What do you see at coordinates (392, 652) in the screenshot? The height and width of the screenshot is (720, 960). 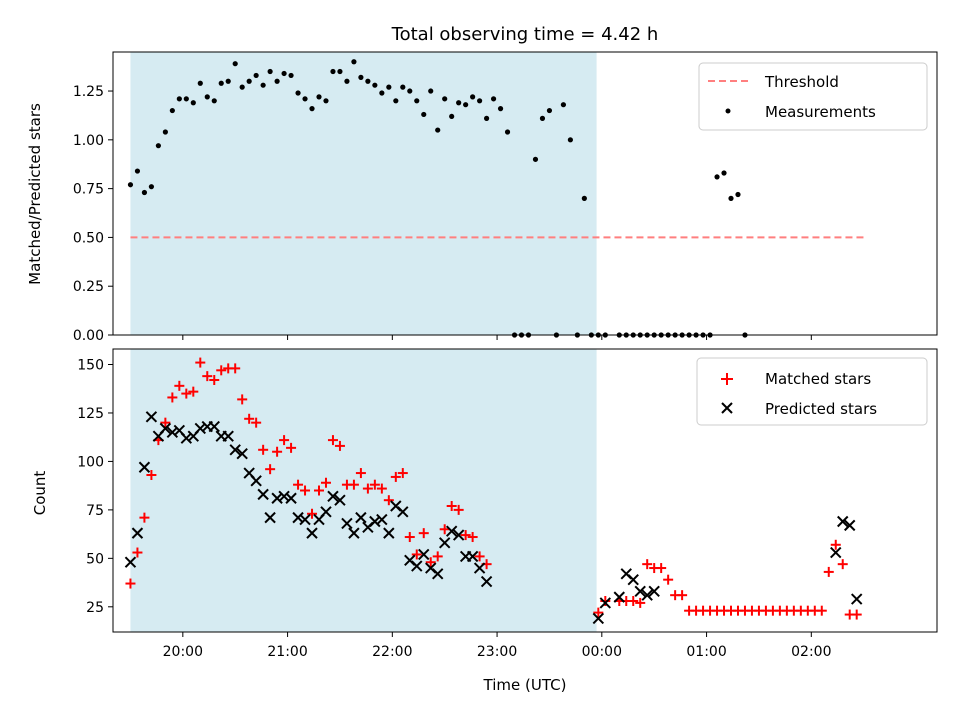 I see `x-tick-label: 22:00` at bounding box center [392, 652].